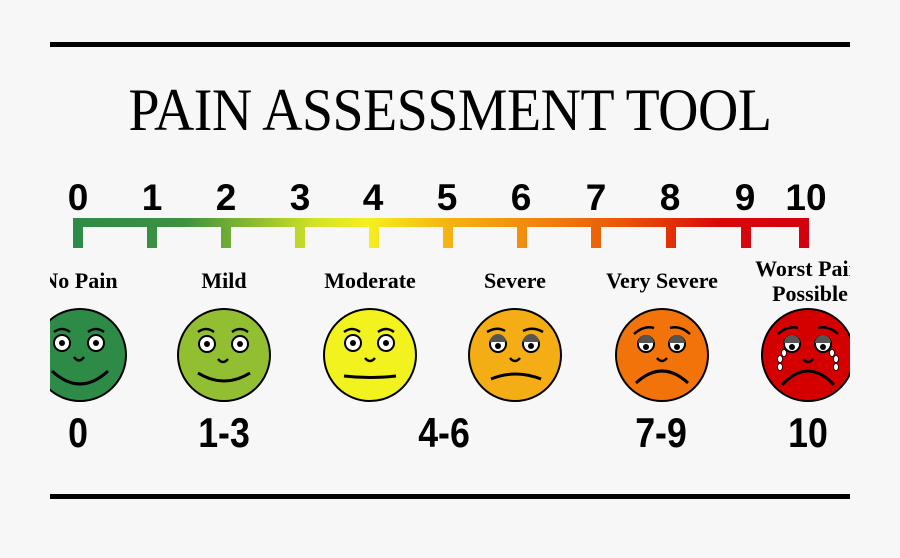 This screenshot has height=558, width=900. What do you see at coordinates (370, 280) in the screenshot?
I see `category-label-moderate: Moderate` at bounding box center [370, 280].